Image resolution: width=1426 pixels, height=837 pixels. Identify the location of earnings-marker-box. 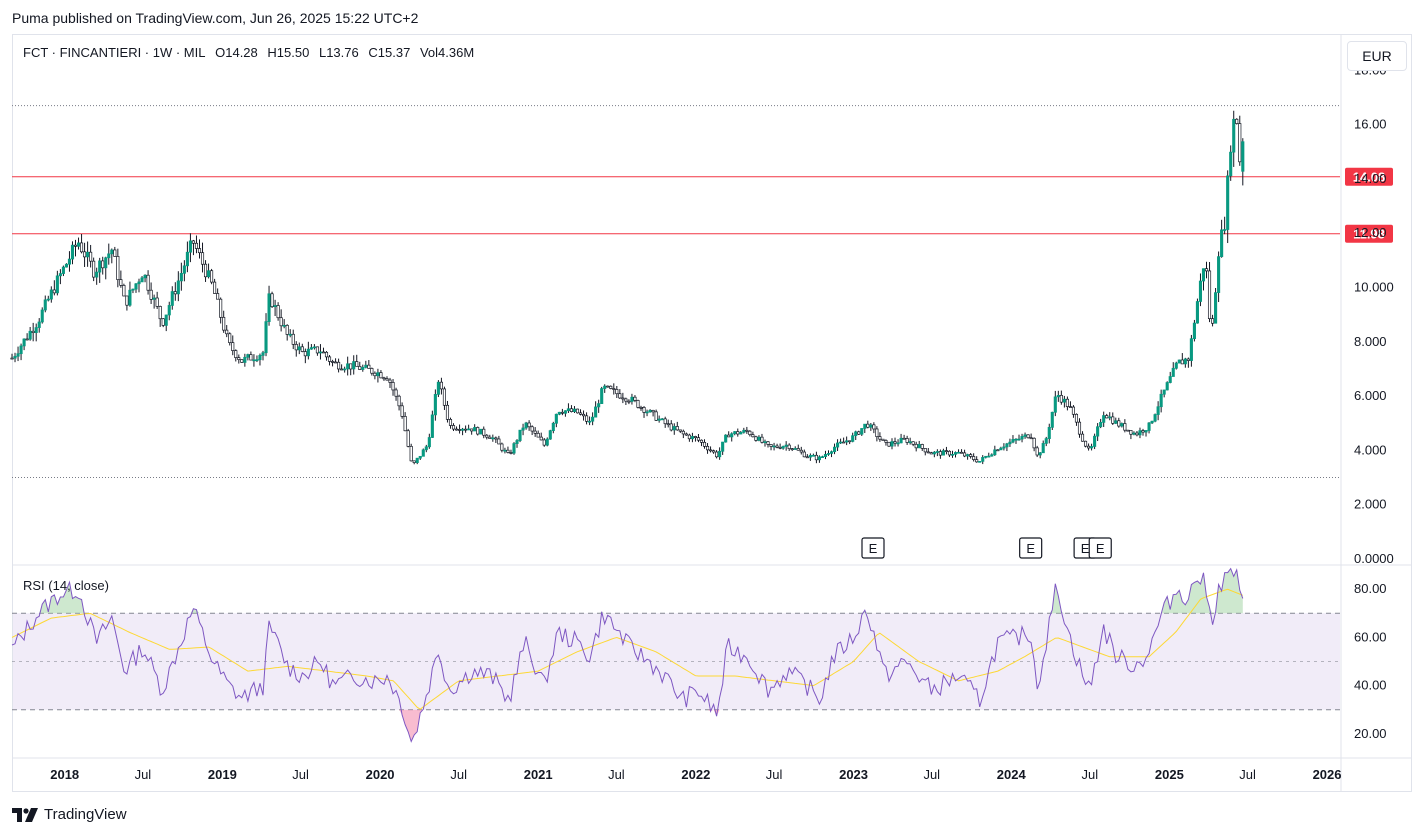
(1100, 548).